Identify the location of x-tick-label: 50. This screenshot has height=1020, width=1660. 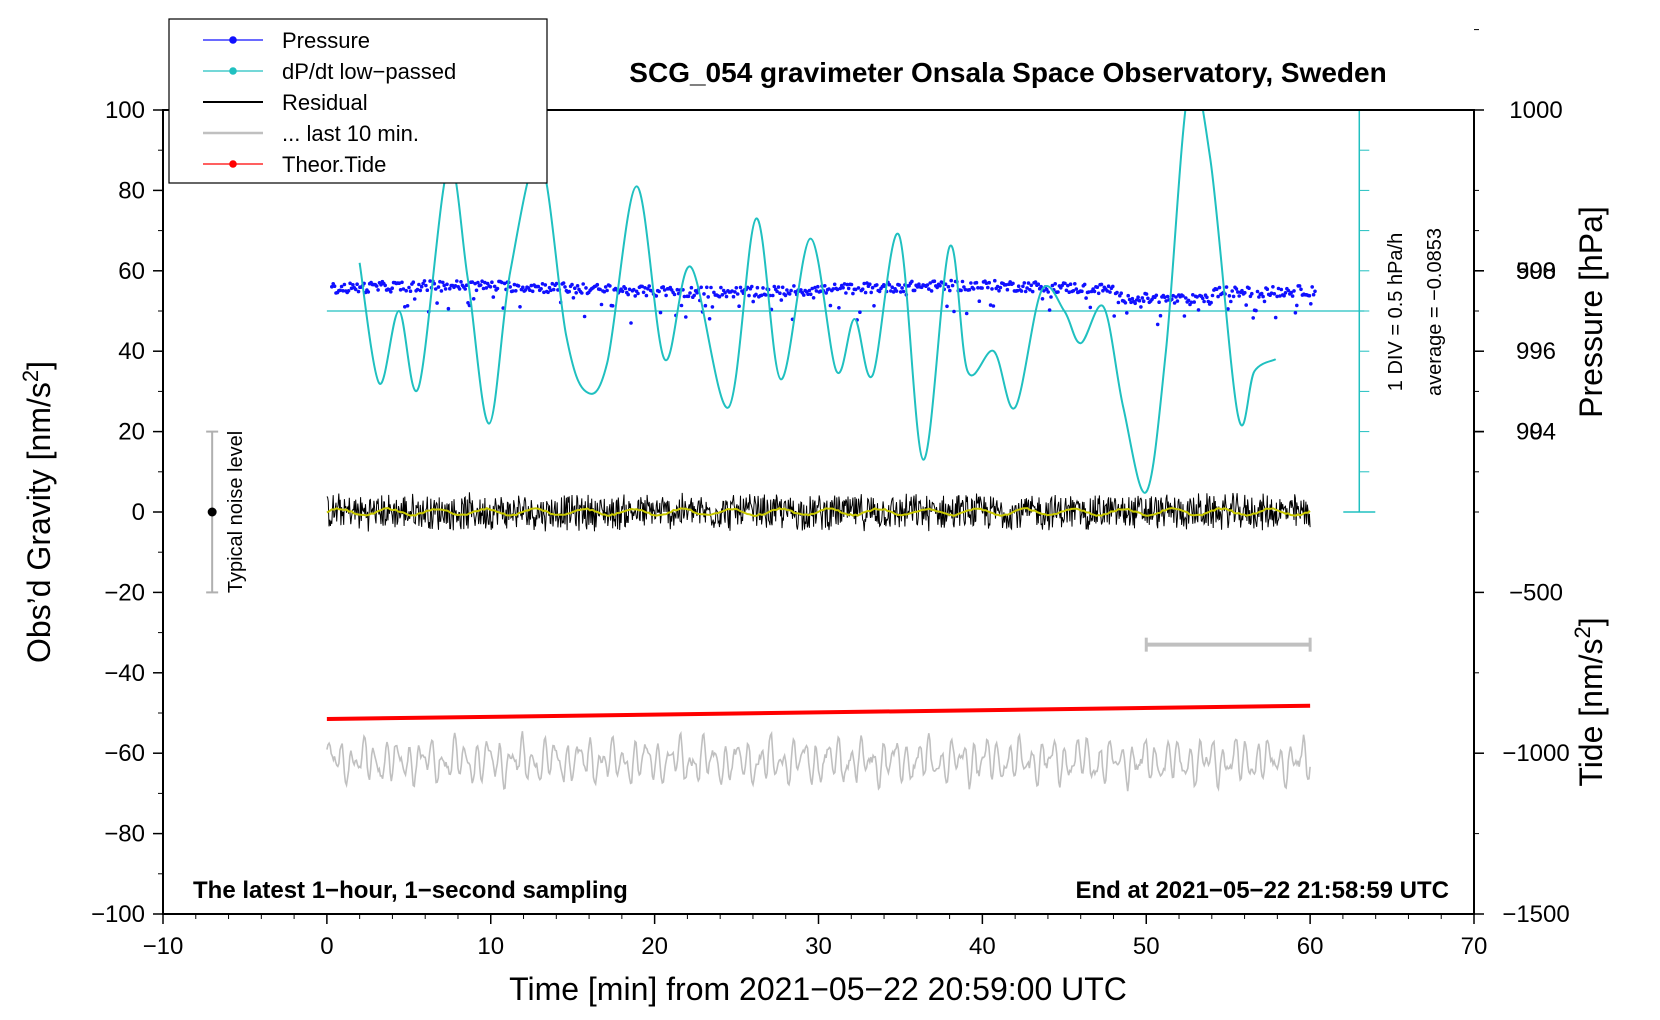
(1146, 946).